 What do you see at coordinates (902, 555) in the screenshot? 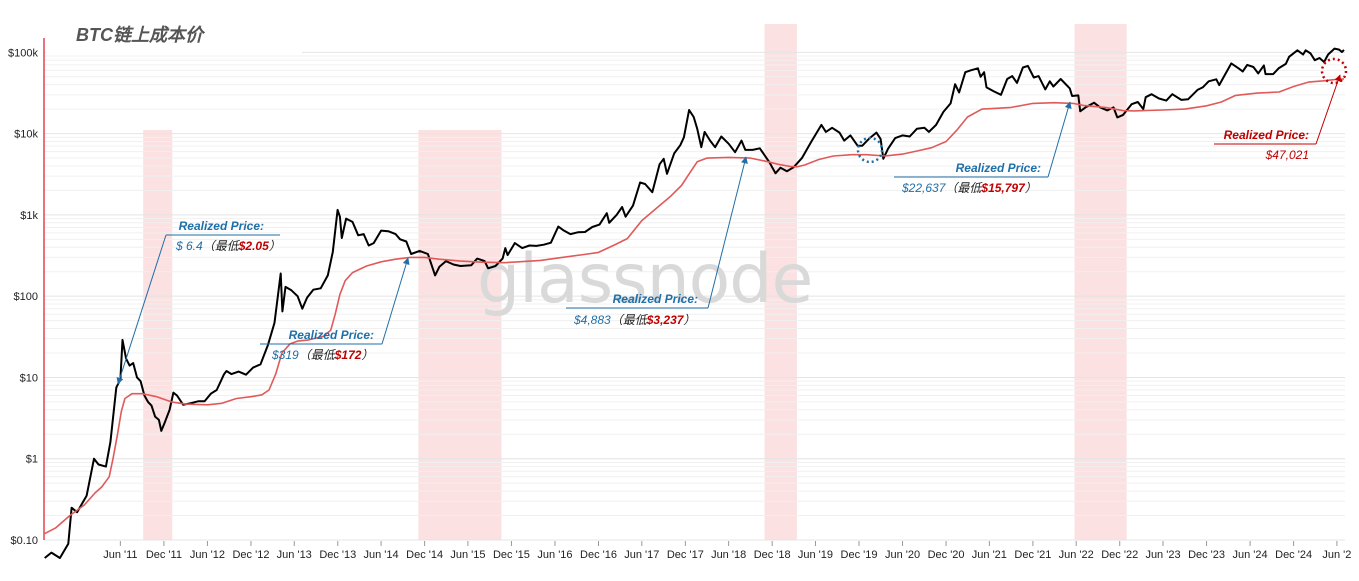
I see `x-tick-label: Jun '20` at bounding box center [902, 555].